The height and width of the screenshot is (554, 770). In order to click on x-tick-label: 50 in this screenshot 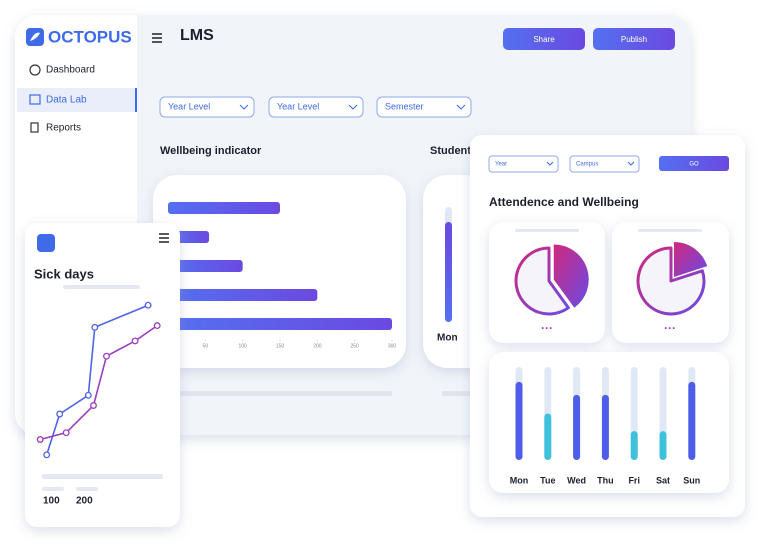, I will do `click(206, 346)`.